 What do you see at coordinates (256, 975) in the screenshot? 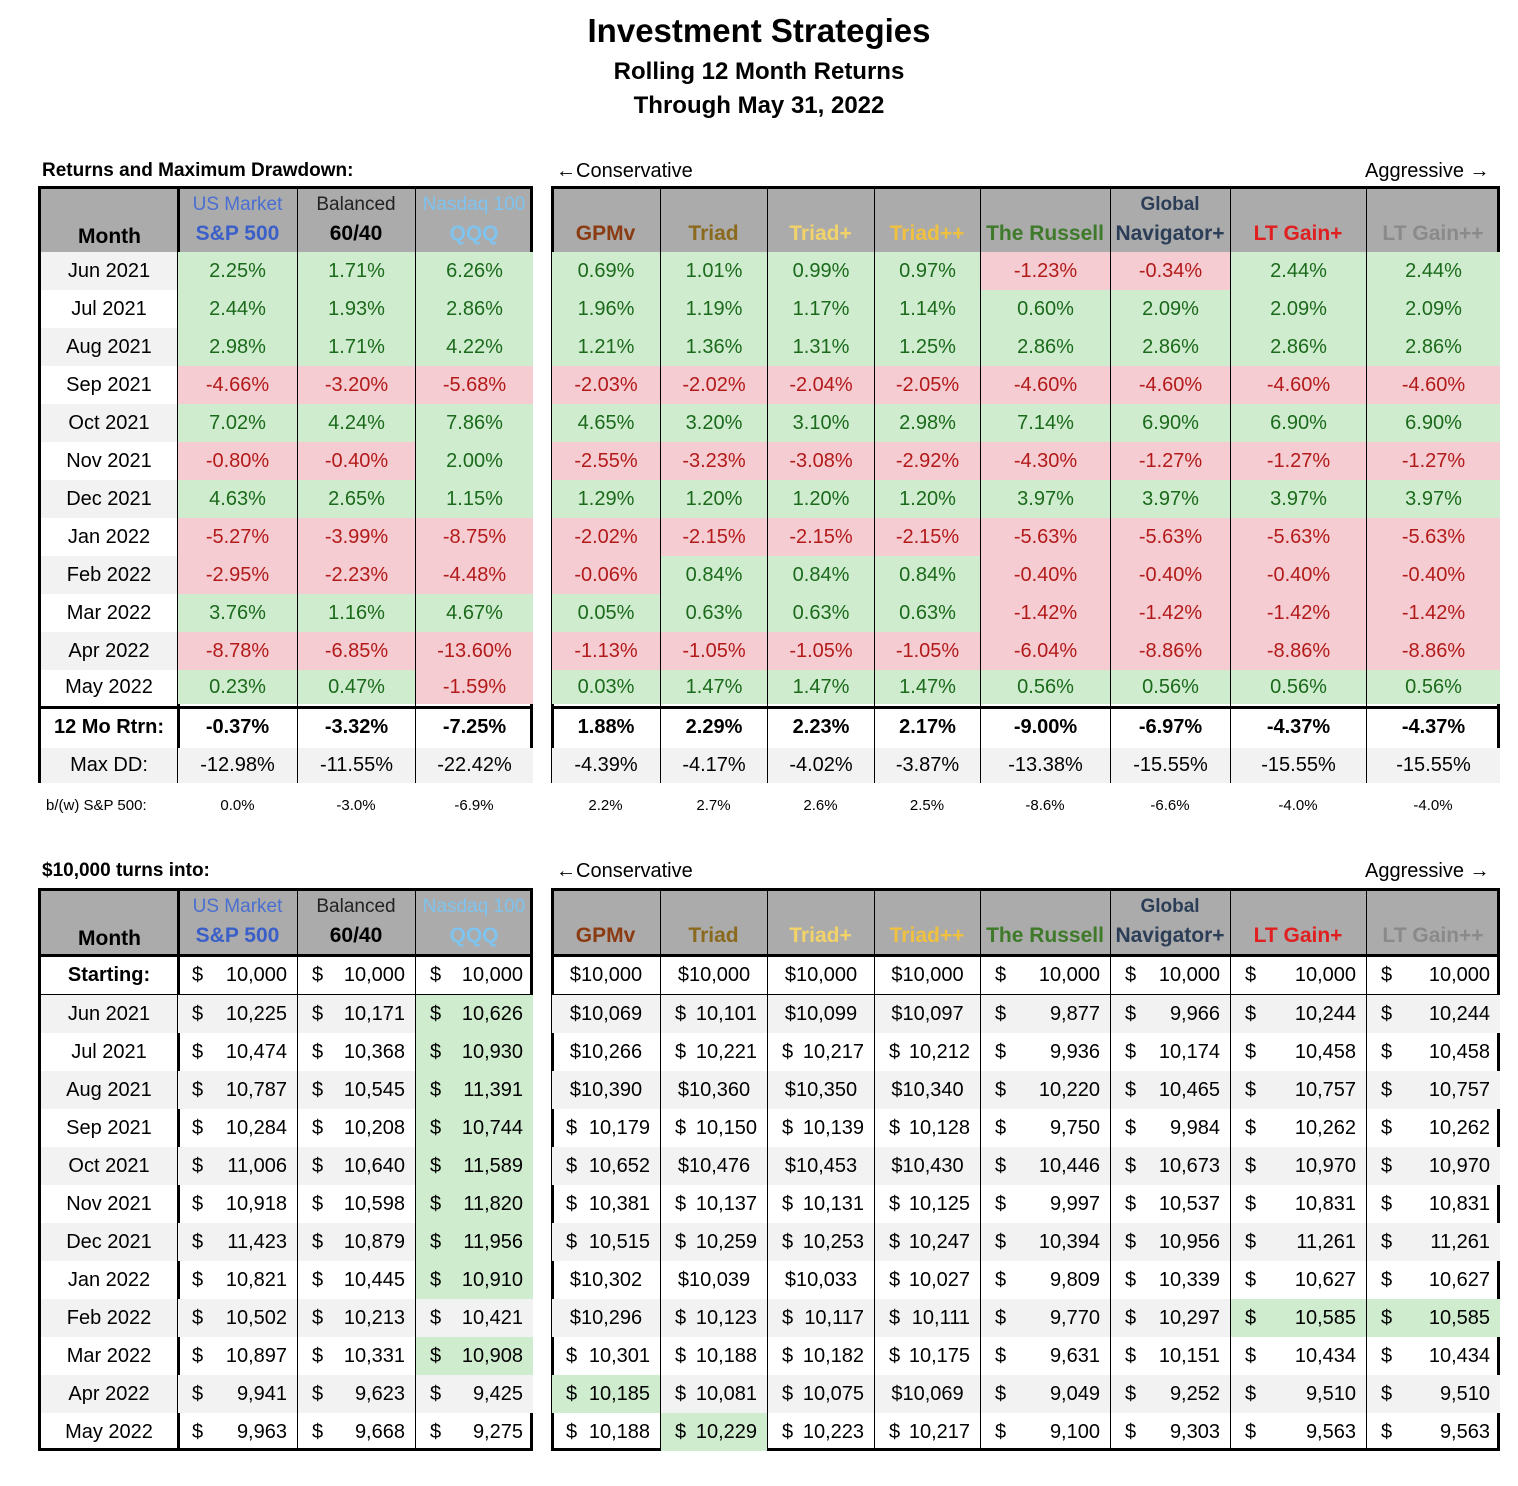
I see `dollar-amount: 10,000` at bounding box center [256, 975].